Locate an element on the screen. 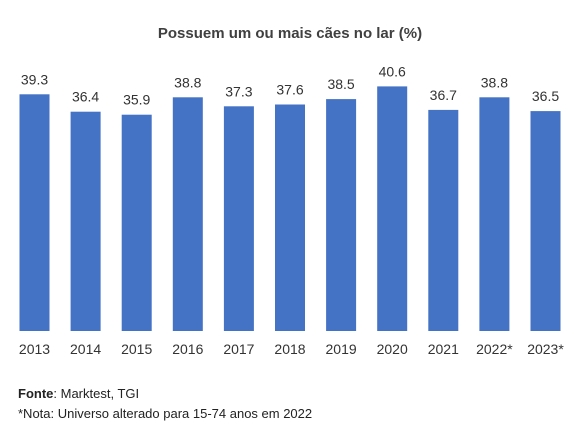  value-label: 38.5 is located at coordinates (340, 84).